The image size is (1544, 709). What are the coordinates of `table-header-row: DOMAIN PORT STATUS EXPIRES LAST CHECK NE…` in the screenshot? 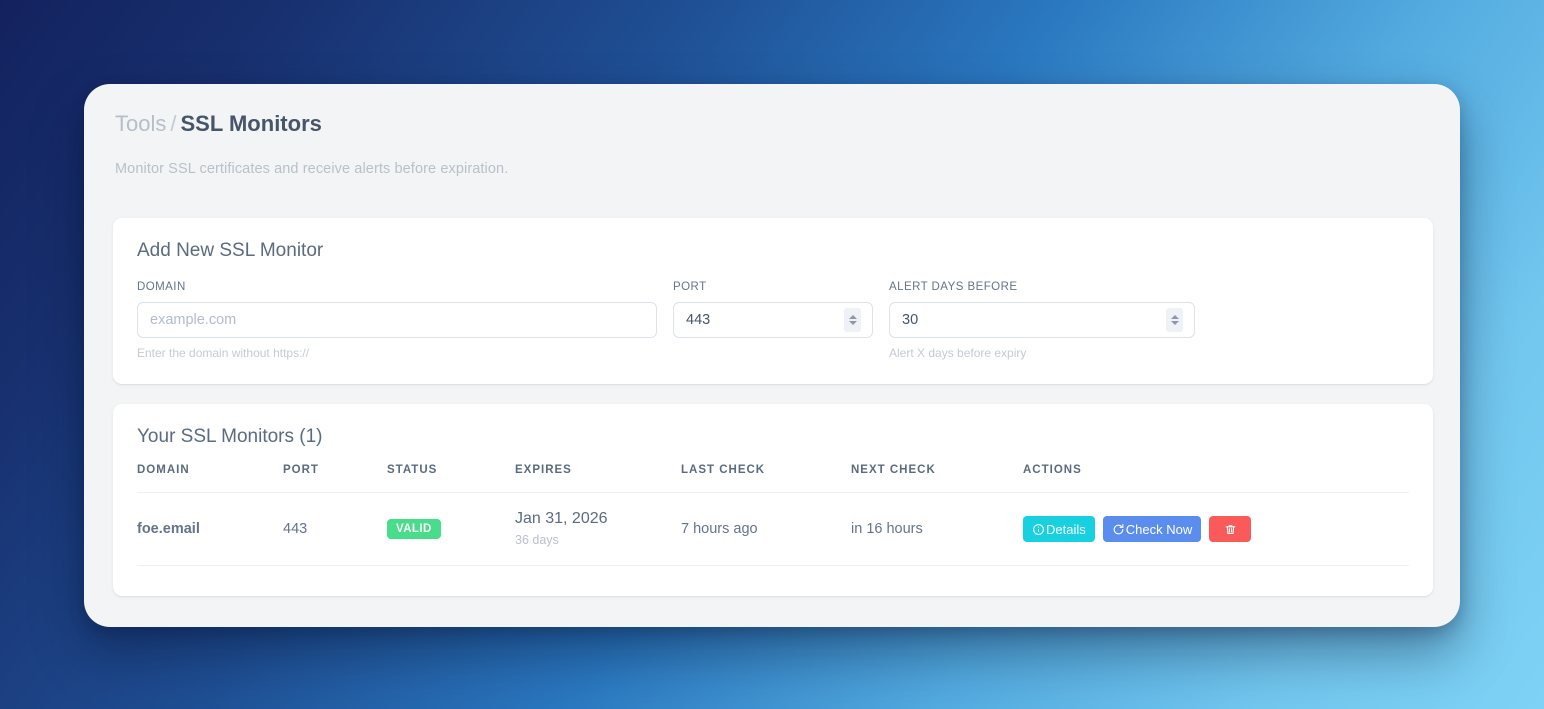 It's located at (773, 478).